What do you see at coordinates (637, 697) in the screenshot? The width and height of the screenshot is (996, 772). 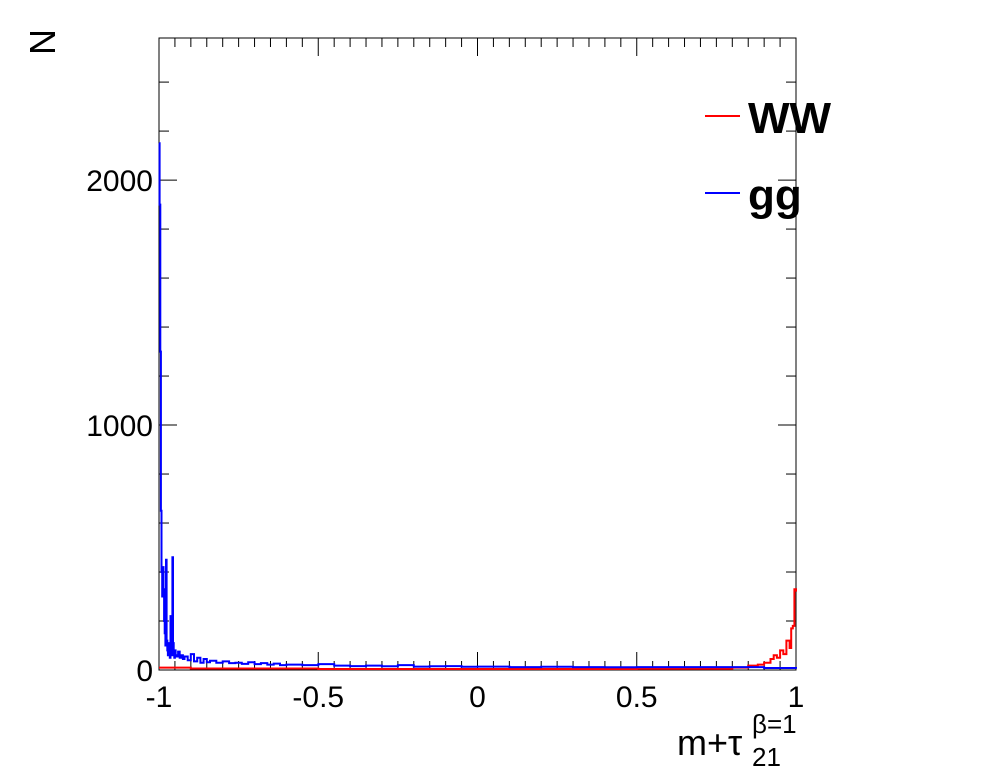 I see `x-tick-label: 0.5` at bounding box center [637, 697].